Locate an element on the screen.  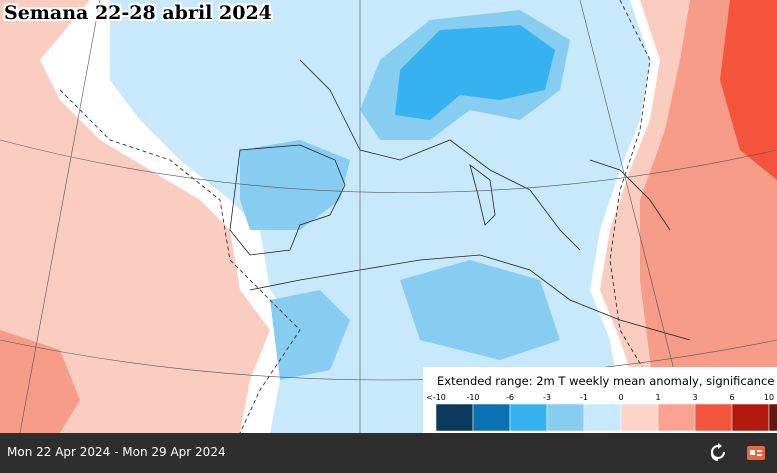
legend-label: -1 is located at coordinates (584, 397).